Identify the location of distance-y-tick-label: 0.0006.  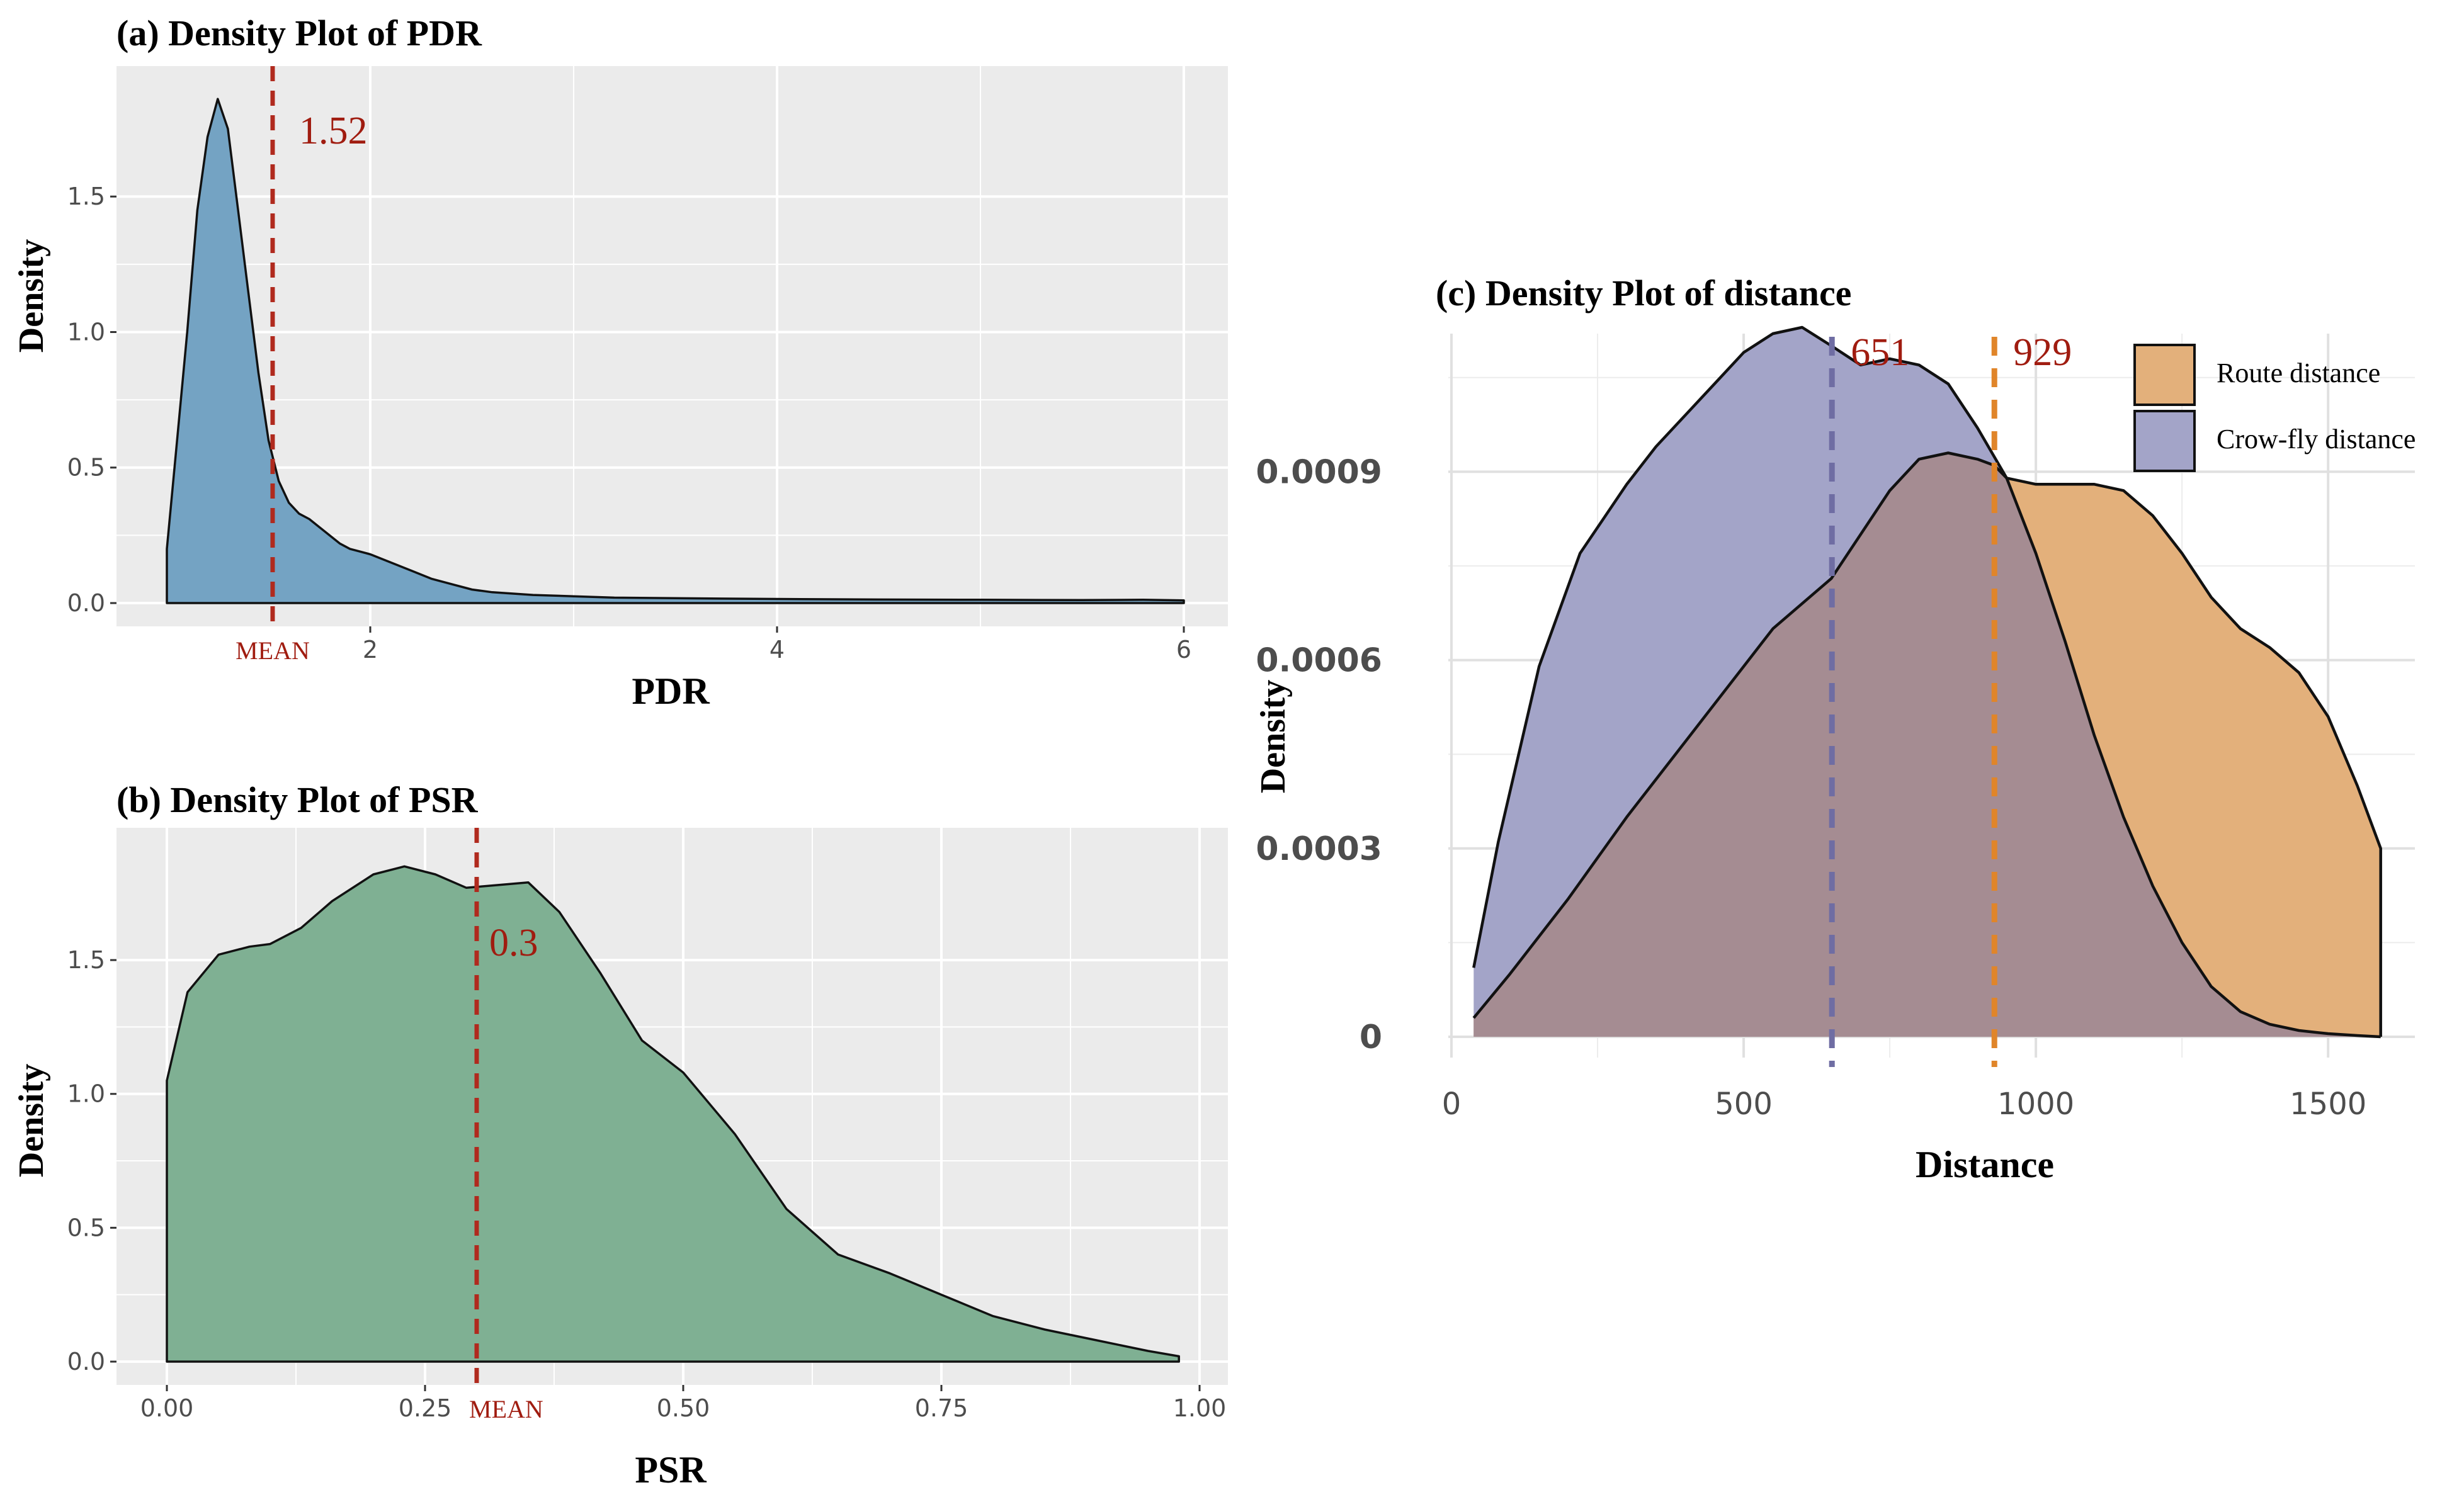
(1319, 661).